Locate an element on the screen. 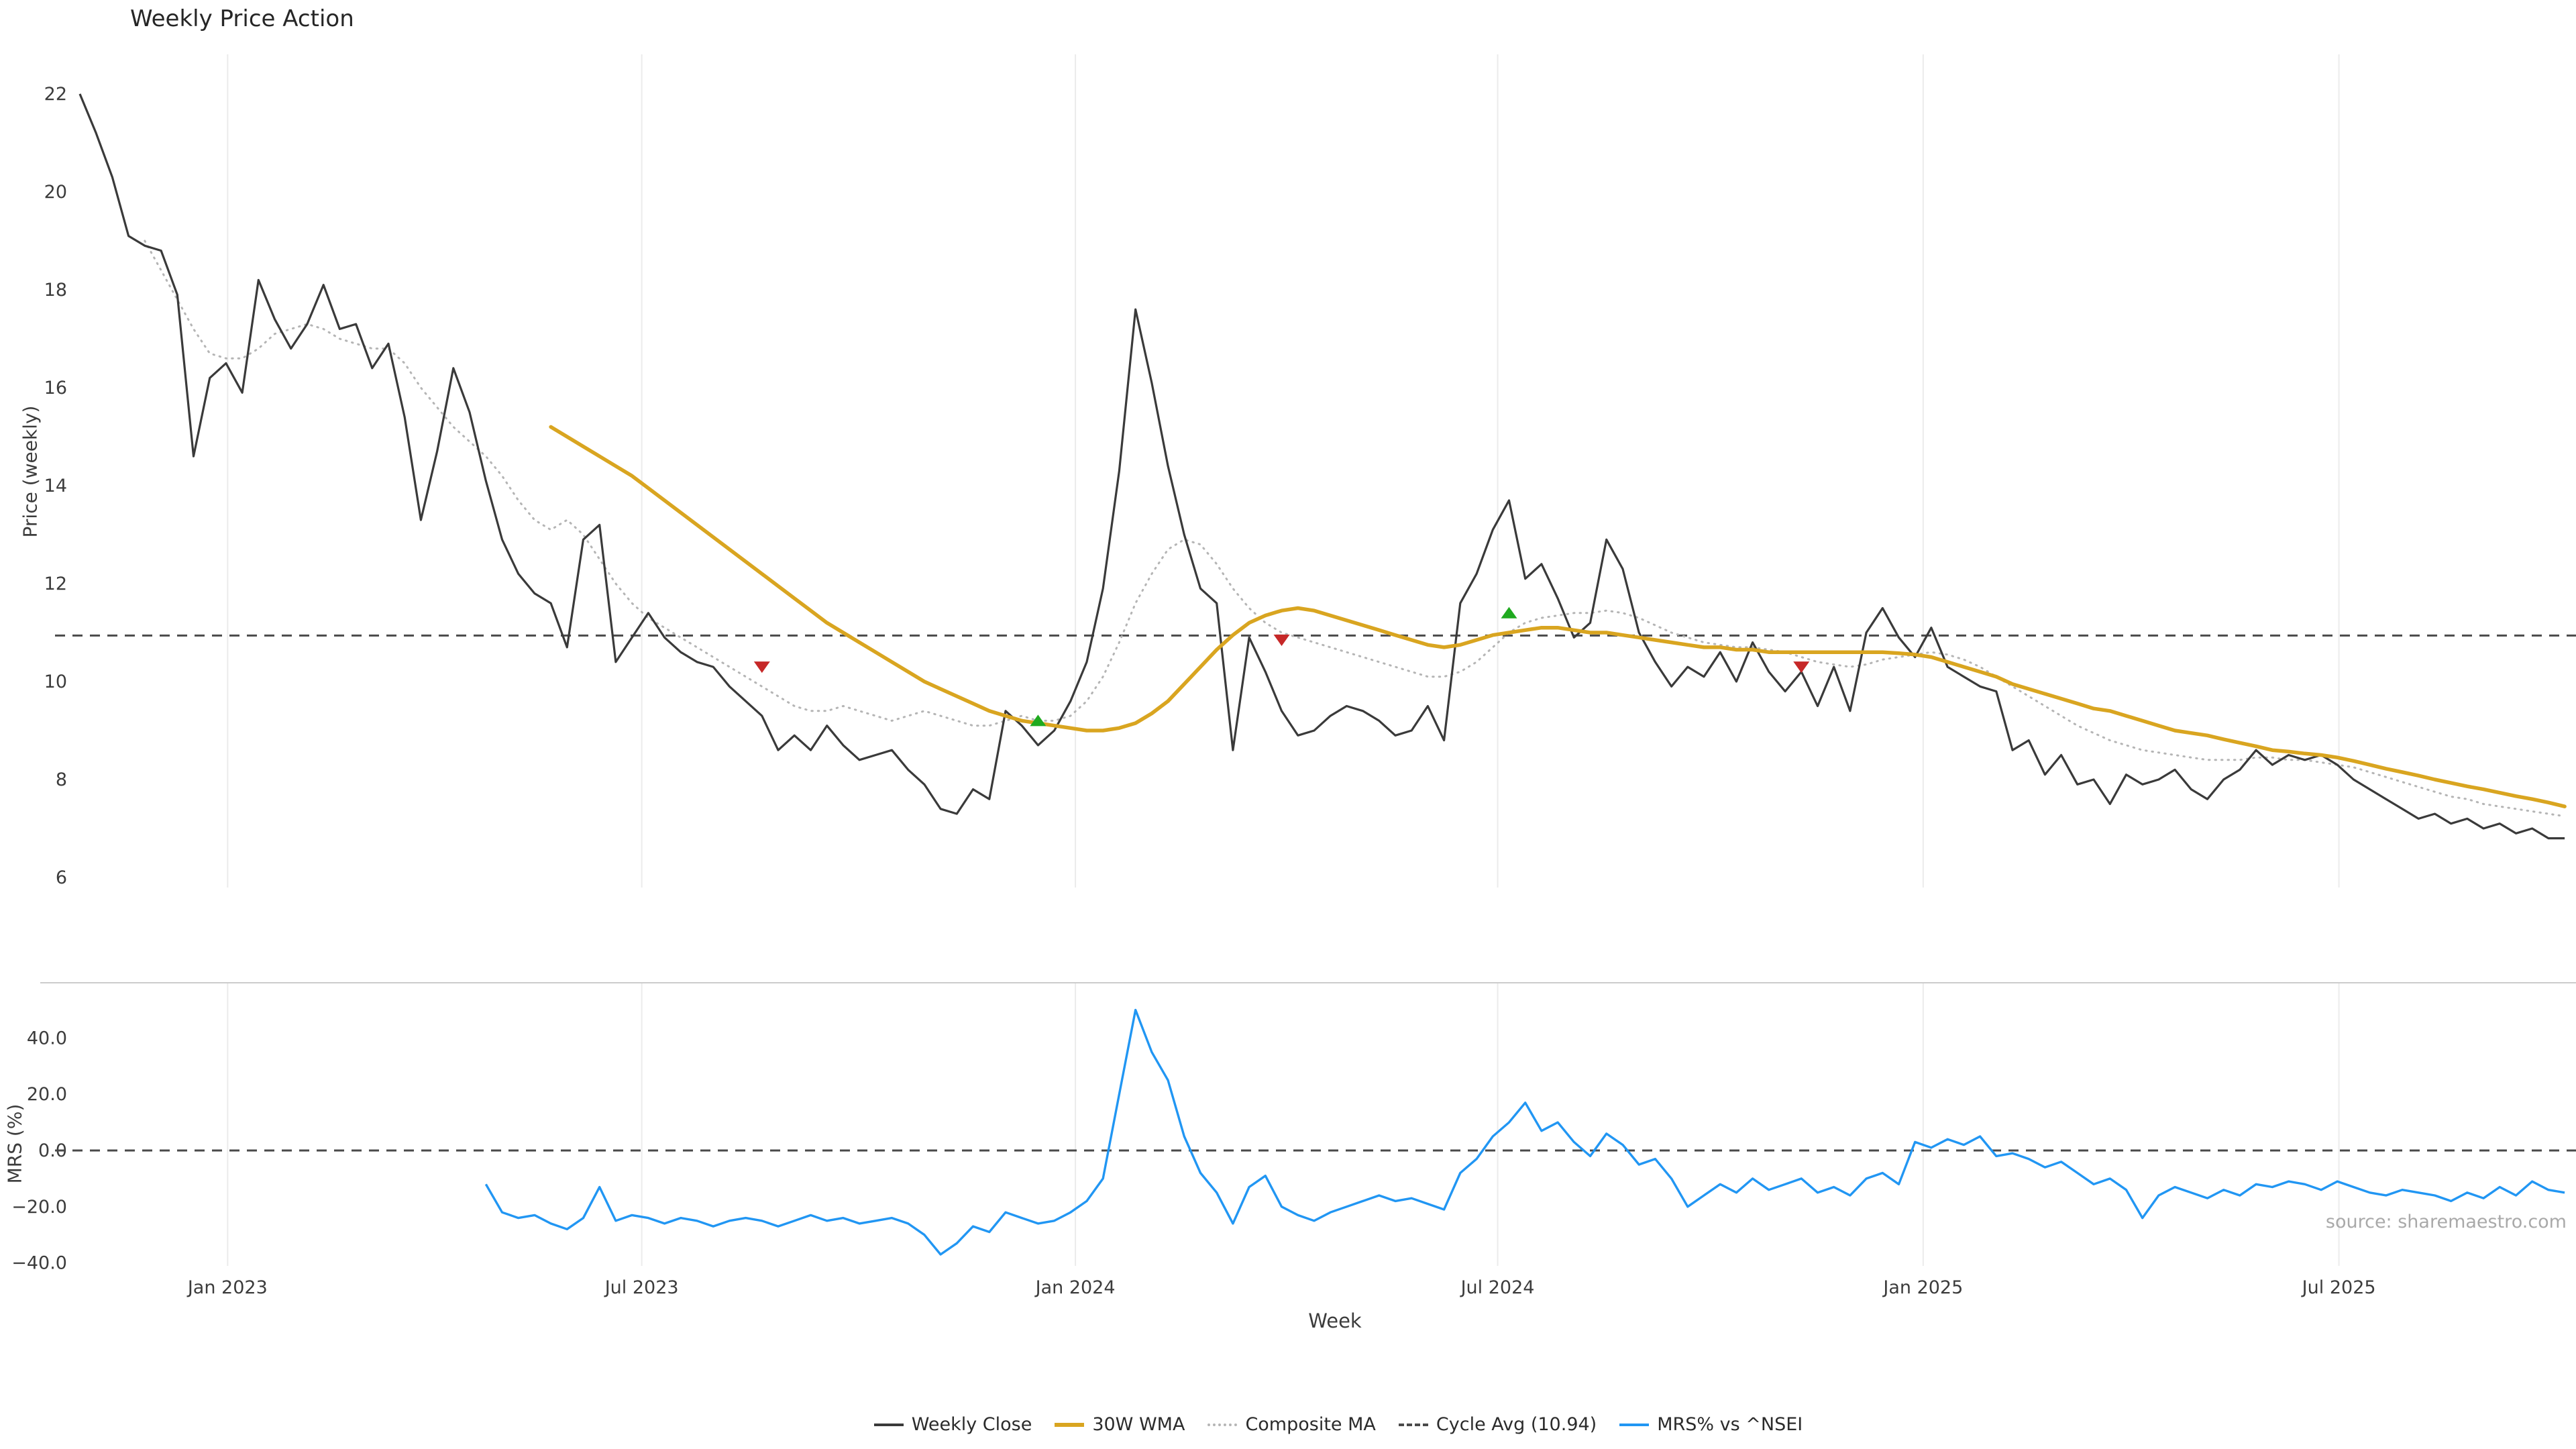 Image resolution: width=2576 pixels, height=1449 pixels. legend-item-cycle-avg: Cycle Avg (10.94) is located at coordinates (1497, 1424).